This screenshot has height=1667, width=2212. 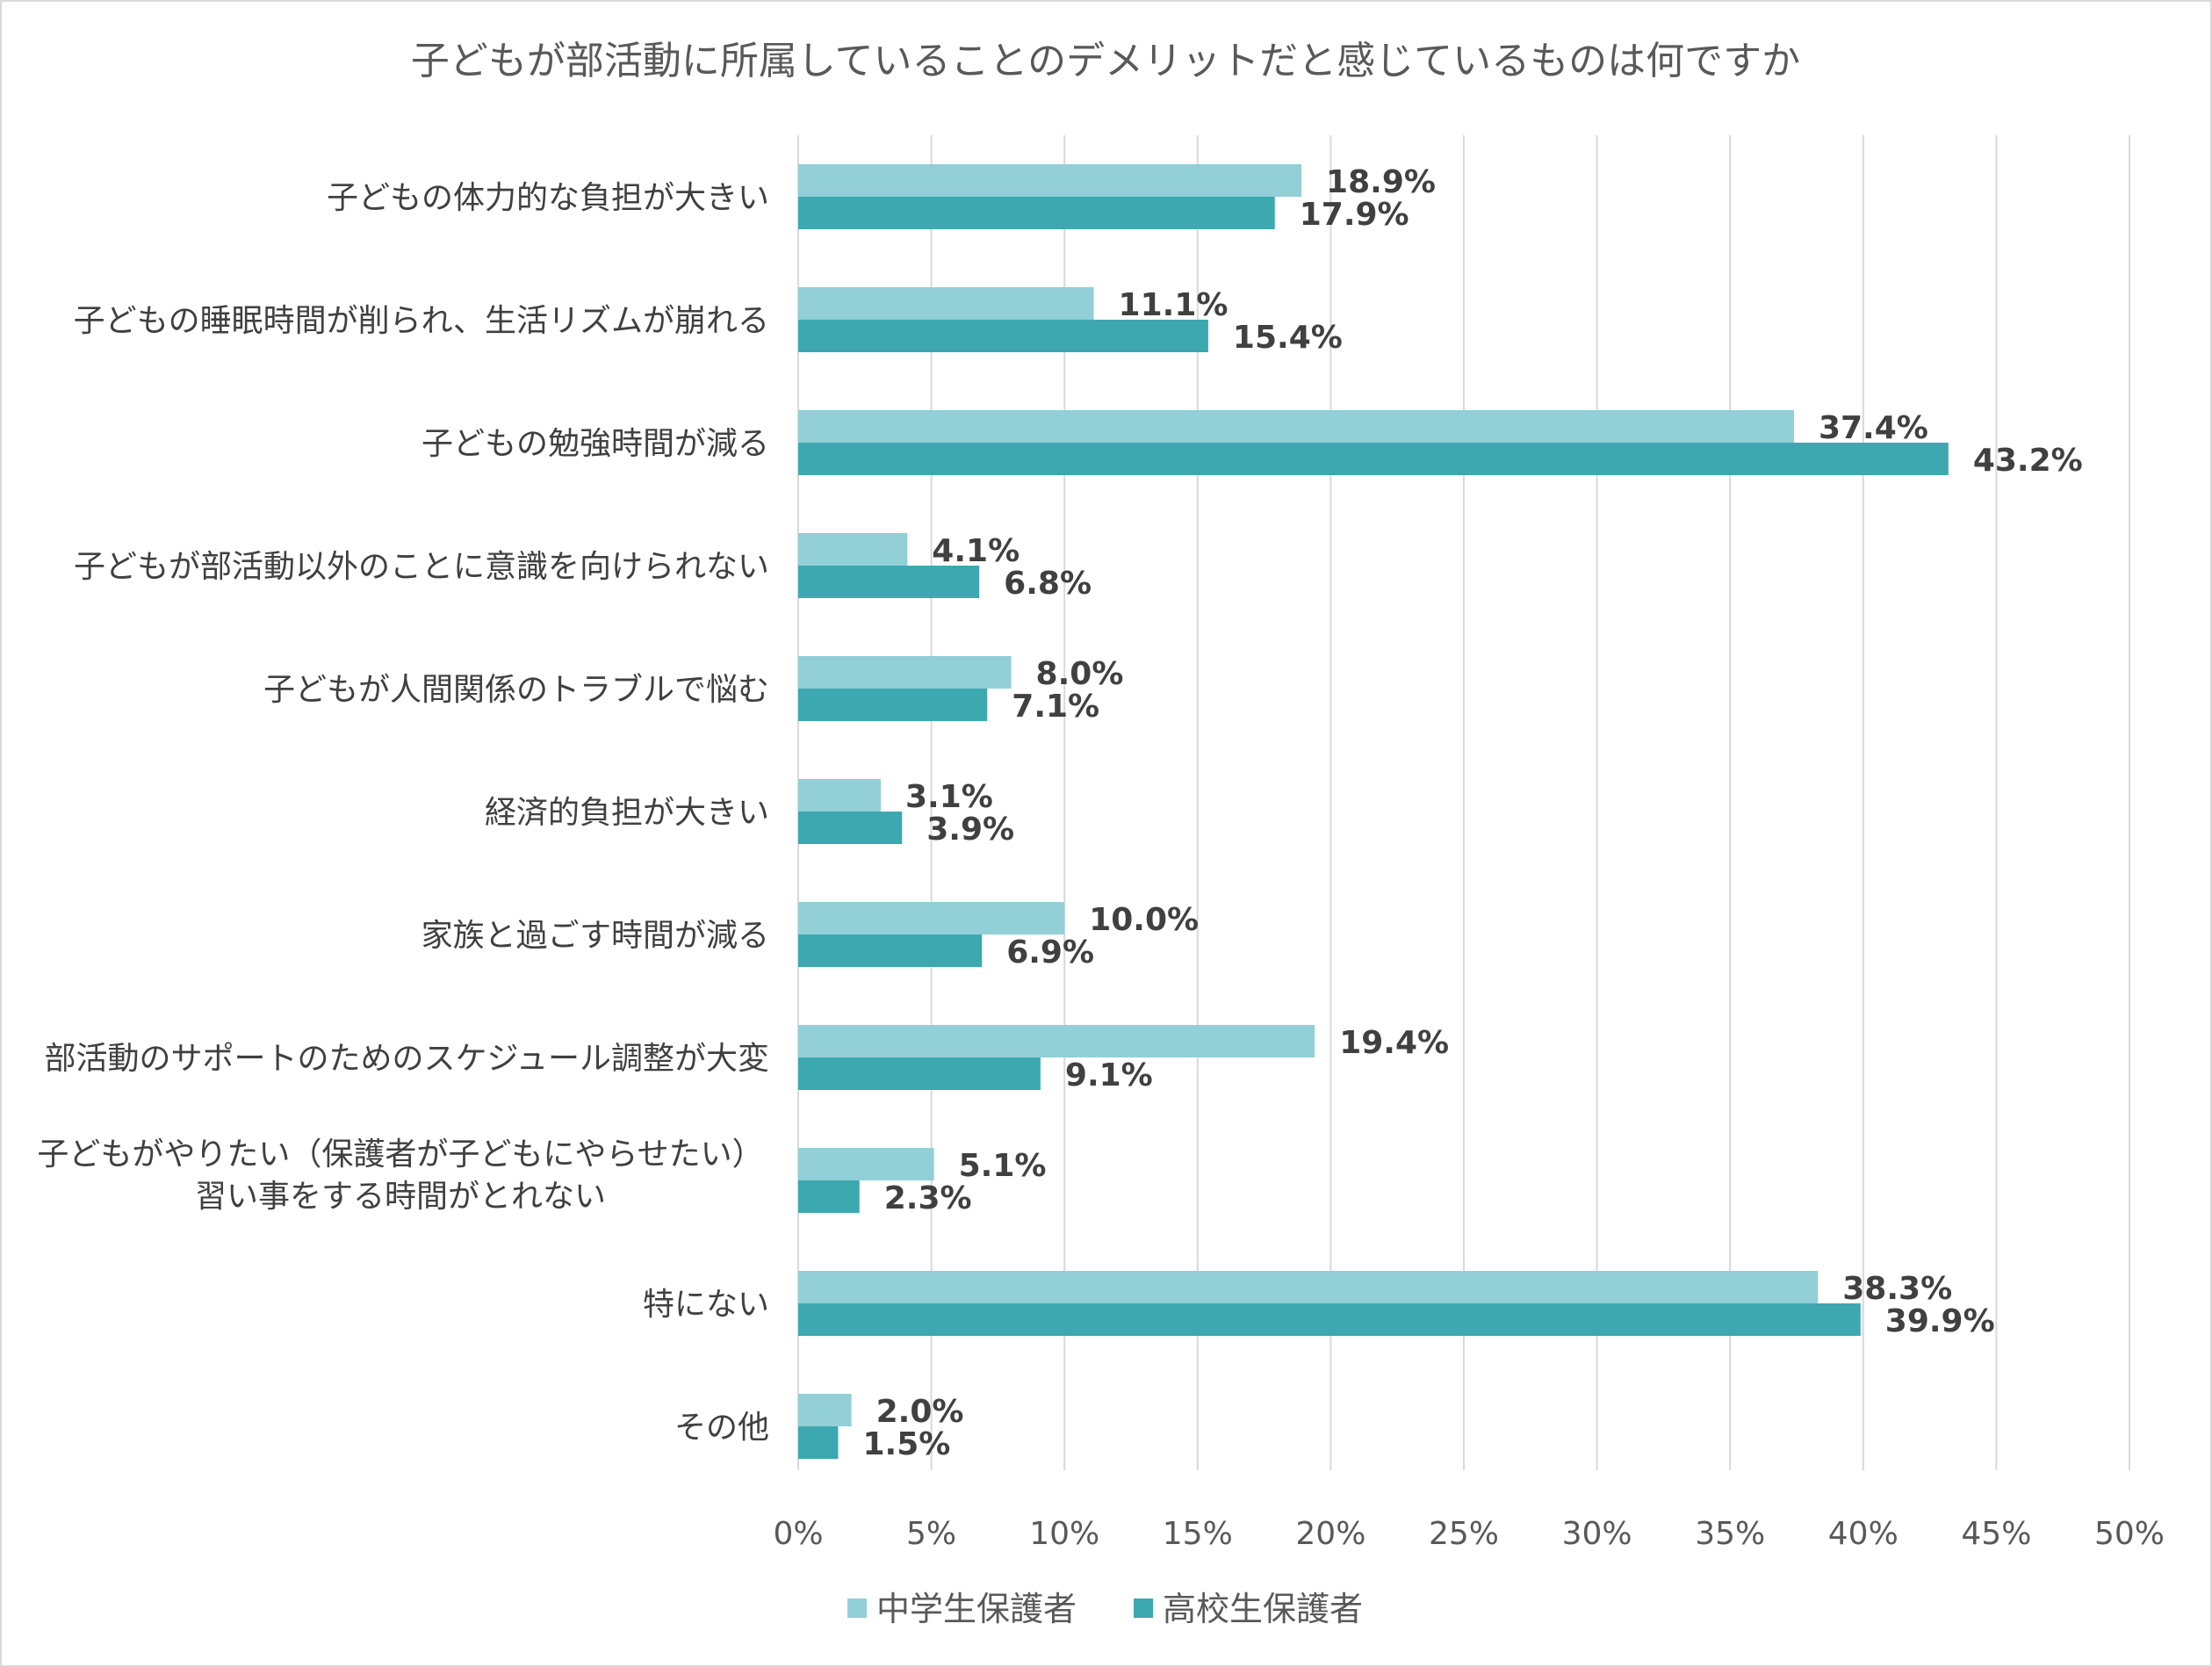 I want to click on legend-label: 中学生保護者, so click(x=976, y=1609).